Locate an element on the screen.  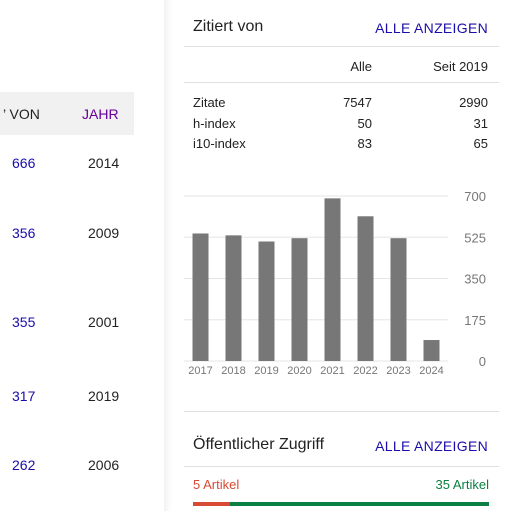
cited-by-count: 666 is located at coordinates (24, 163).